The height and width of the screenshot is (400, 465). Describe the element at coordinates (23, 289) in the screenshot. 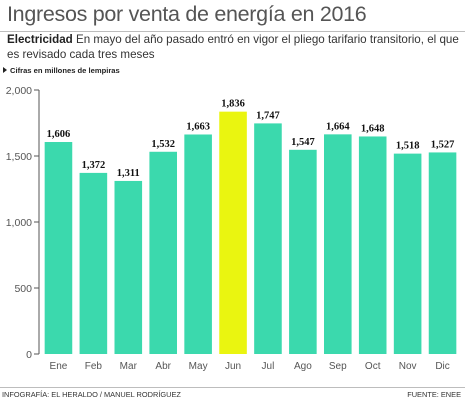

I see `y-tick-label: 500` at that location.